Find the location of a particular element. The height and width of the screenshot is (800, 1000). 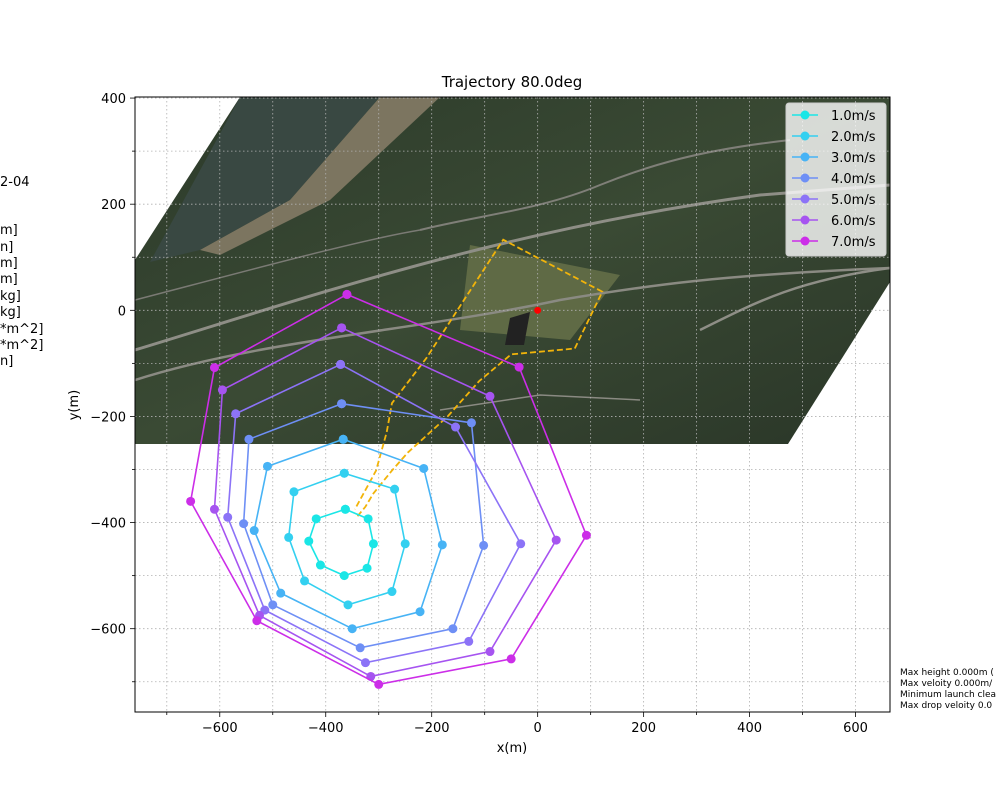

map-water is located at coordinates (265, 179).